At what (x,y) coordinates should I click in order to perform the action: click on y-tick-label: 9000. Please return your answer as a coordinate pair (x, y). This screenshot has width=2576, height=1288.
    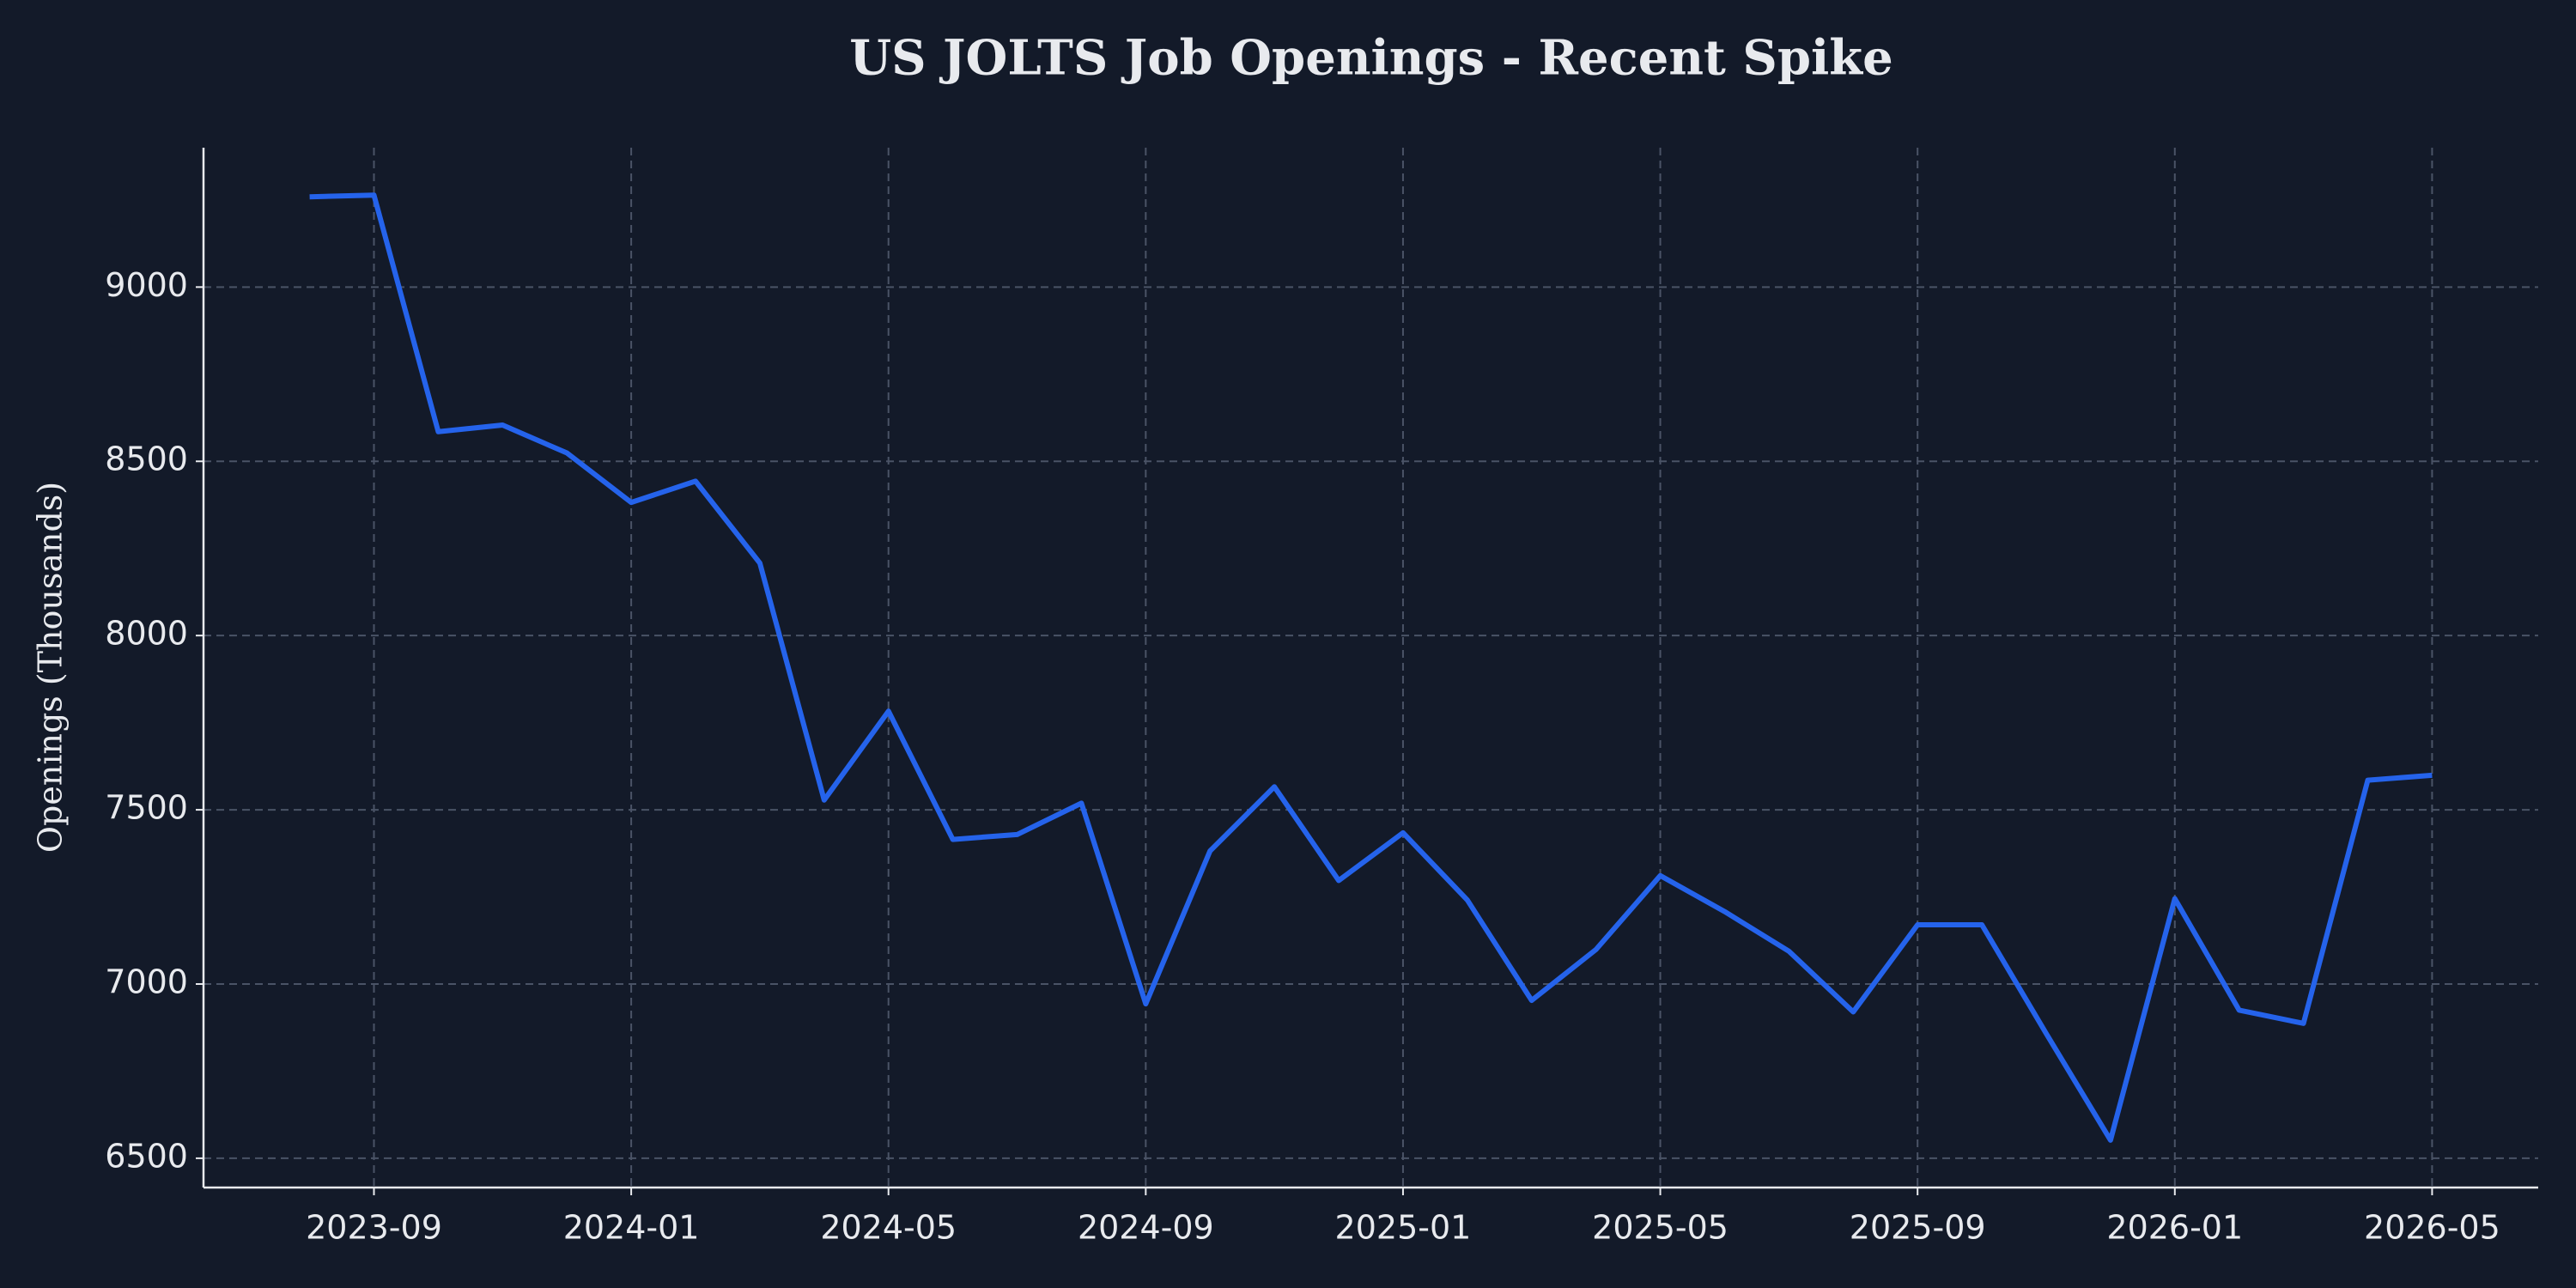
    Looking at the image, I should click on (146, 285).